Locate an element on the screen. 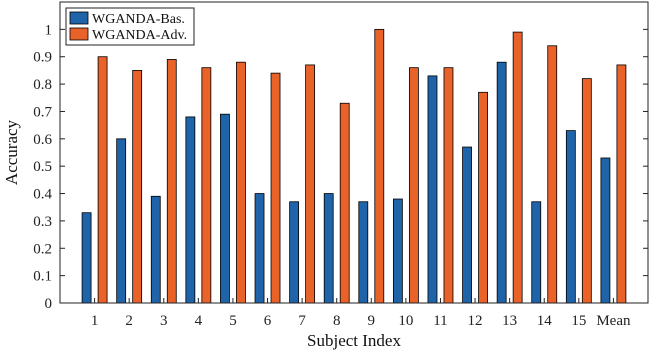 This screenshot has height=354, width=656. y-axis-title: Accuracy is located at coordinates (11, 152).